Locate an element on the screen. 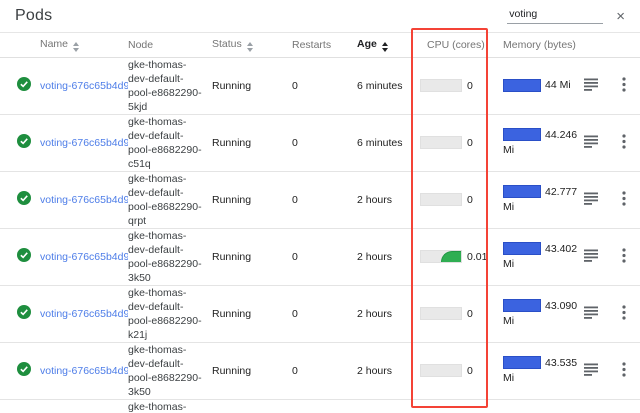  memory-cell: 42.777 Mi is located at coordinates (536, 200).